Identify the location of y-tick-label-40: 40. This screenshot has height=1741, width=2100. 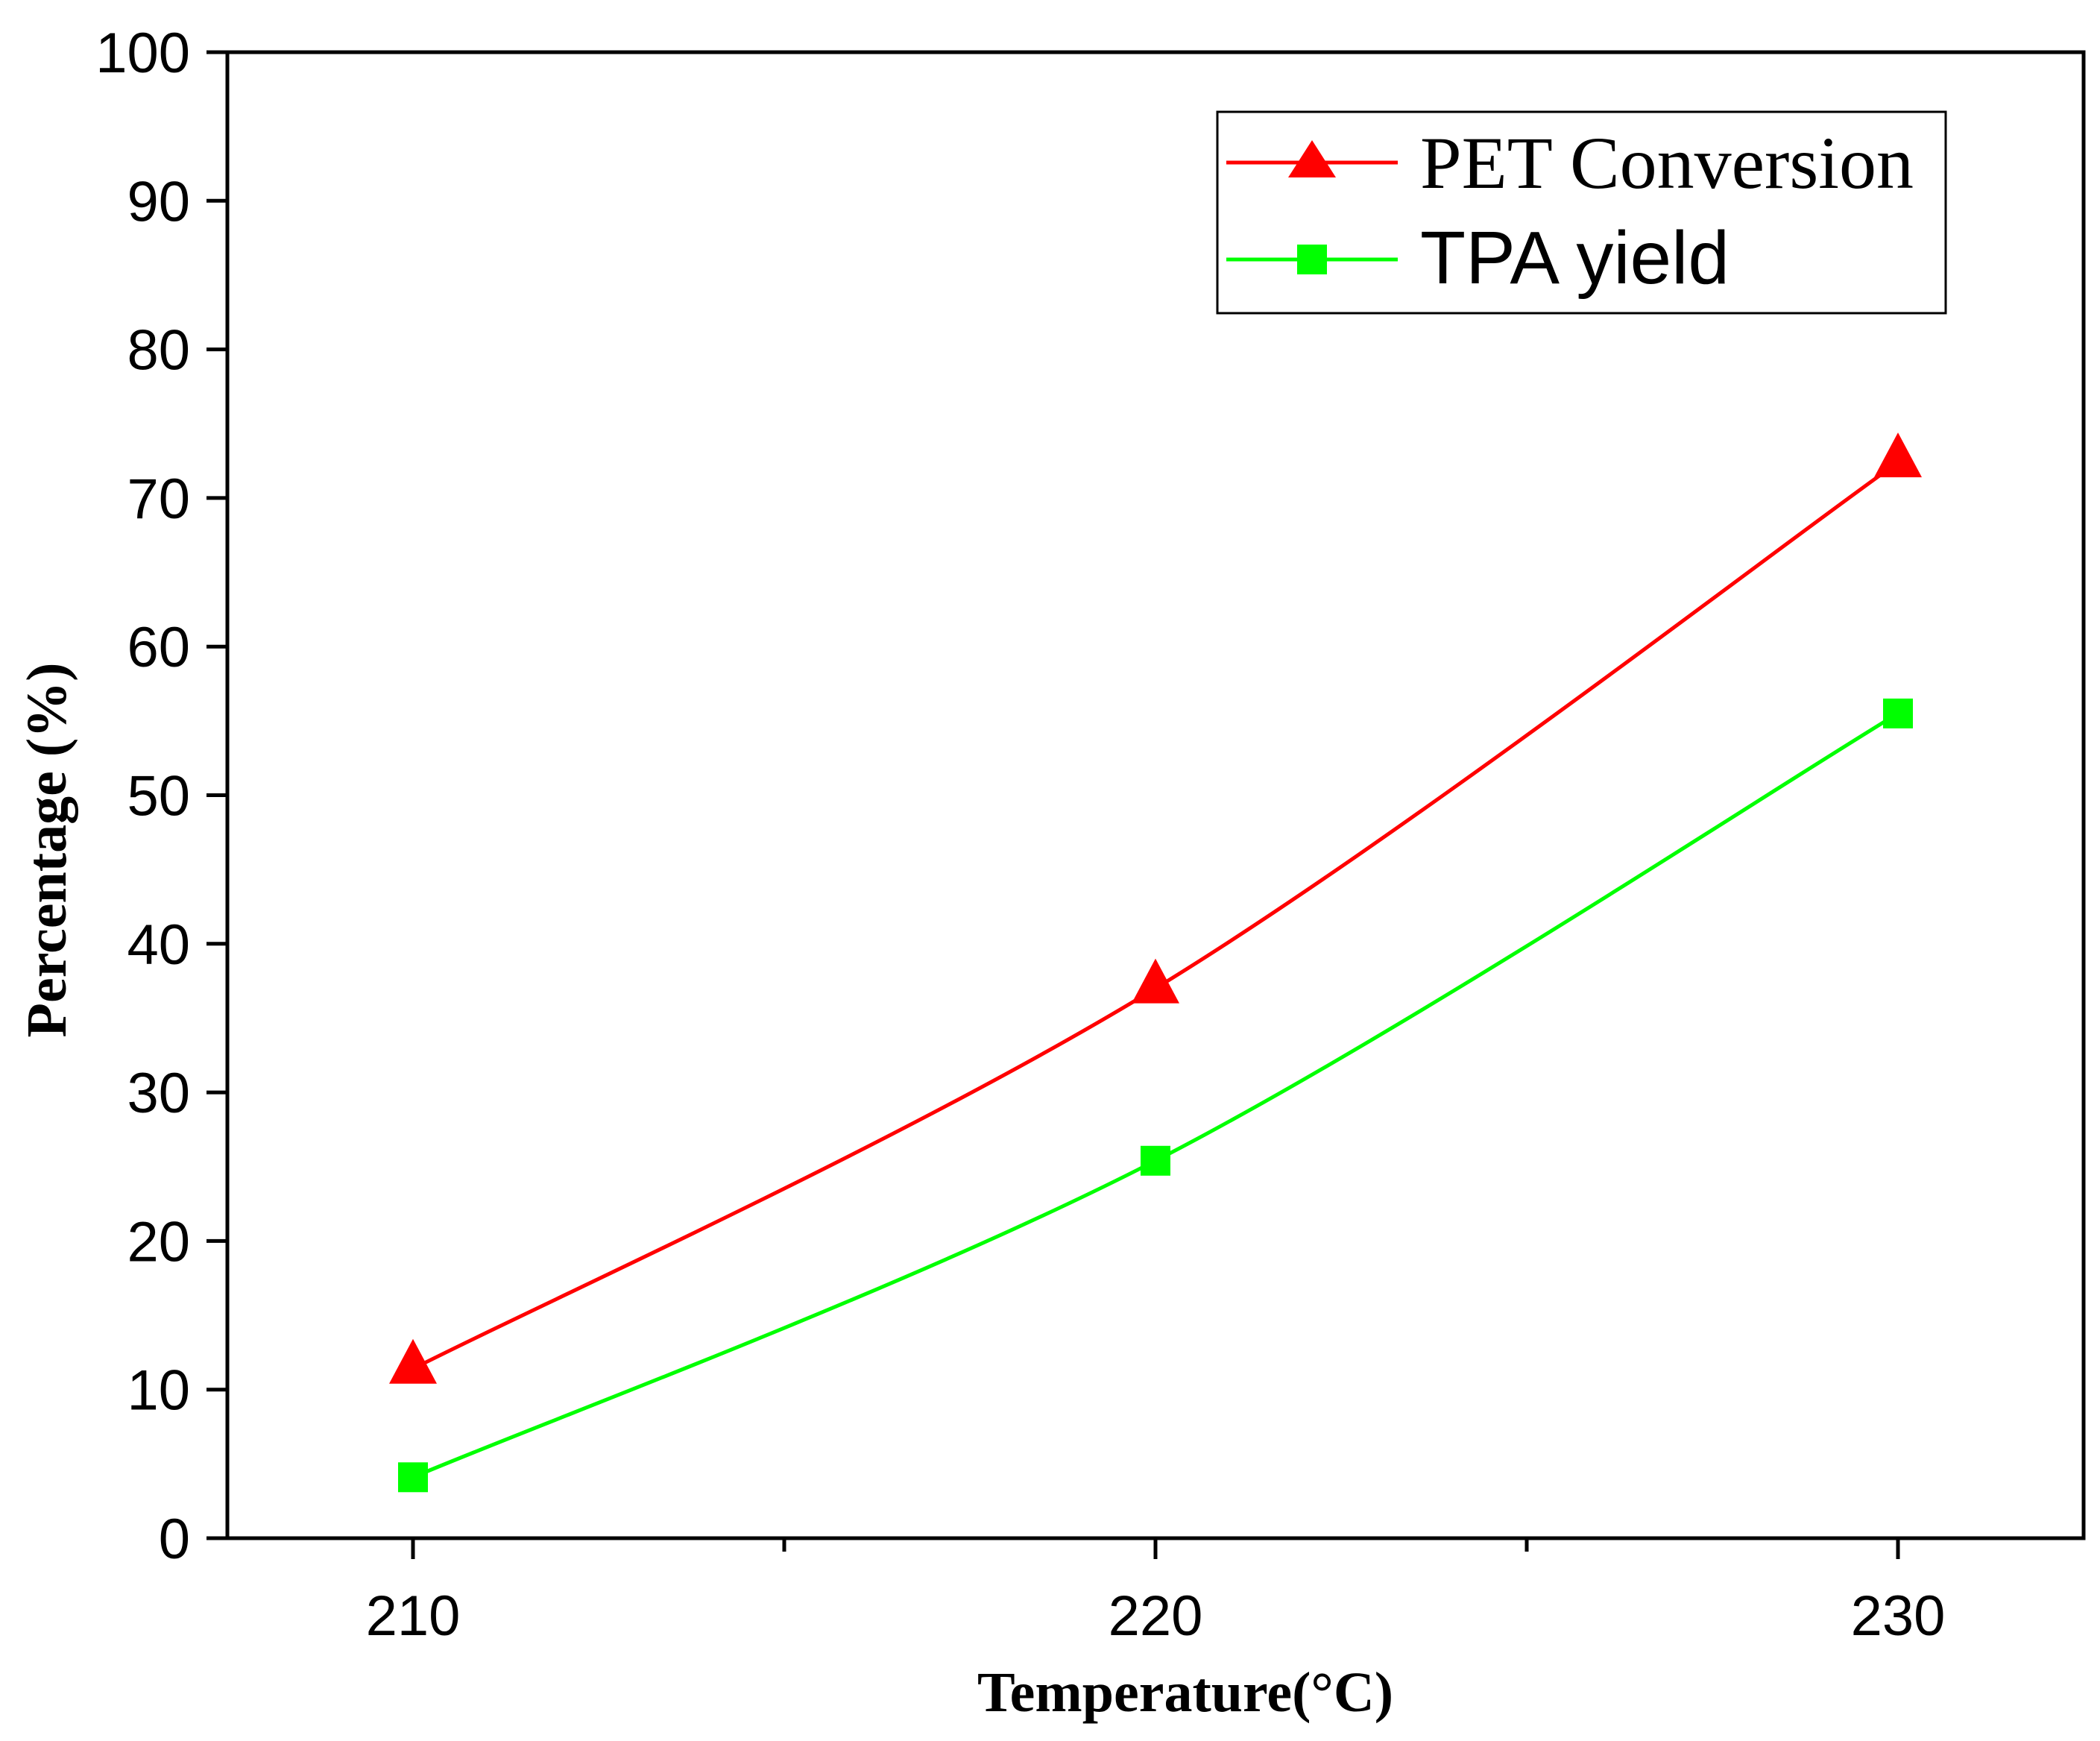
(158, 945).